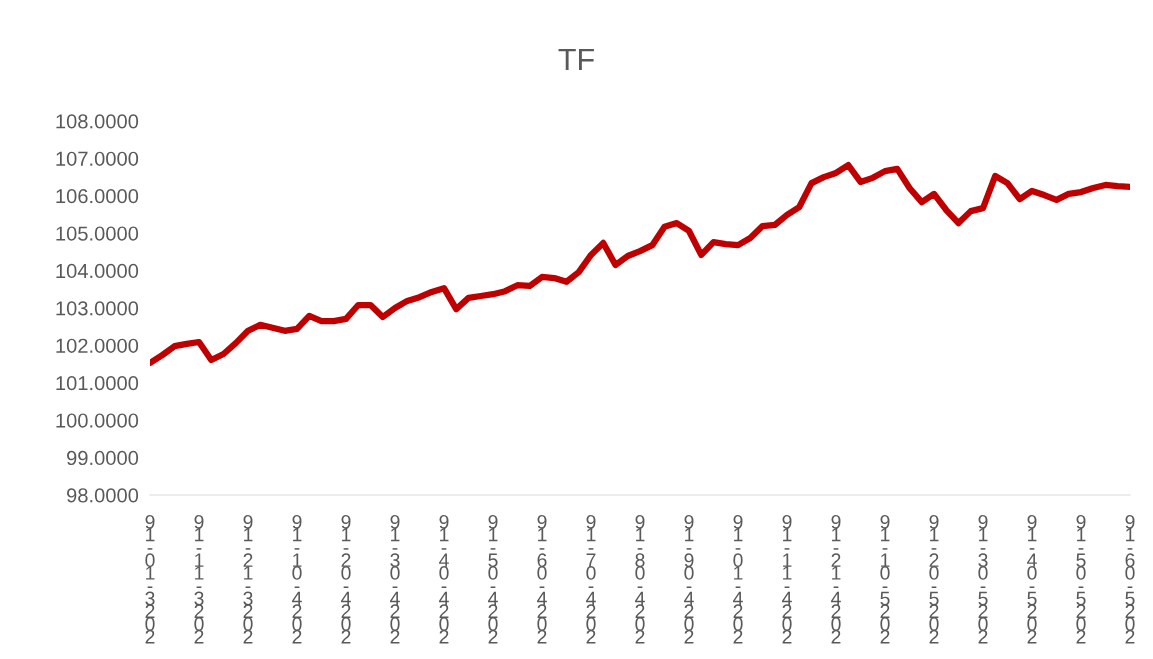 The width and height of the screenshot is (1153, 659). Describe the element at coordinates (97, 383) in the screenshot. I see `y-tick-label: 101.0000` at that location.